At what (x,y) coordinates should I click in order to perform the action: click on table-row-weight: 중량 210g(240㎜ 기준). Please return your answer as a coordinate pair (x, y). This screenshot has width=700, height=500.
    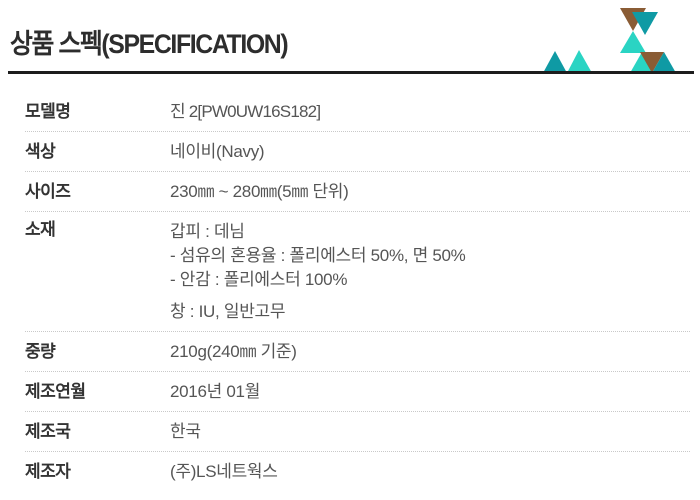
    Looking at the image, I should click on (357, 352).